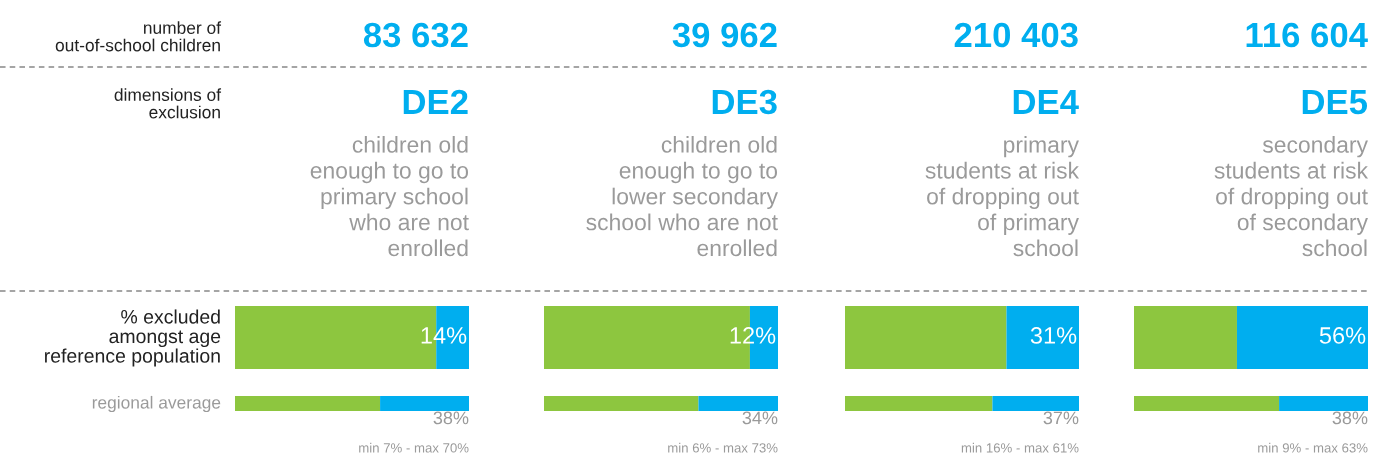 This screenshot has width=1386, height=459. What do you see at coordinates (1335, 102) in the screenshot?
I see `chart-subtitle: DE5` at bounding box center [1335, 102].